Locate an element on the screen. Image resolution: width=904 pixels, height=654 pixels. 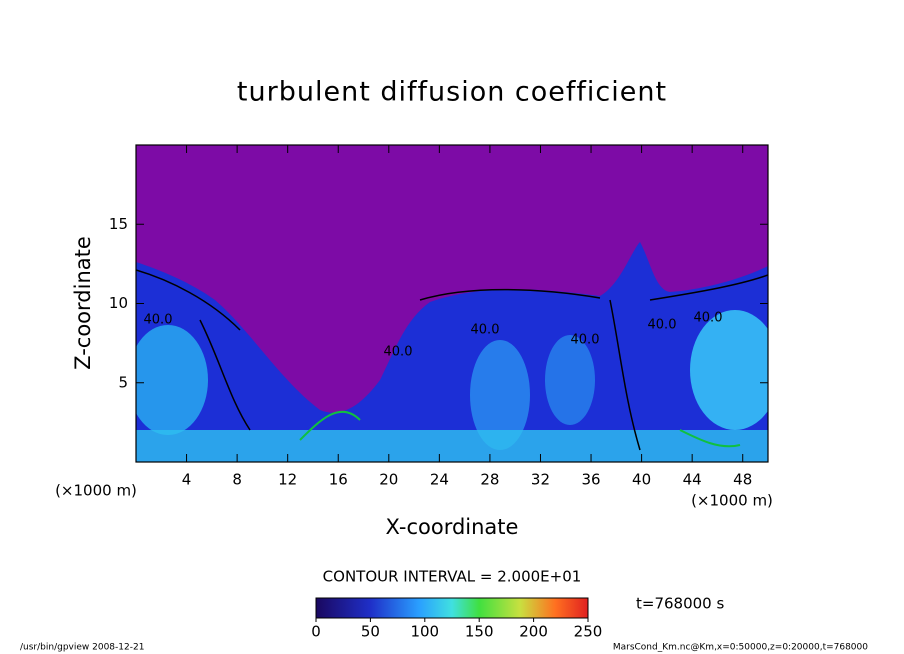
colorbar-tick-label: 50 is located at coordinates (370, 632).